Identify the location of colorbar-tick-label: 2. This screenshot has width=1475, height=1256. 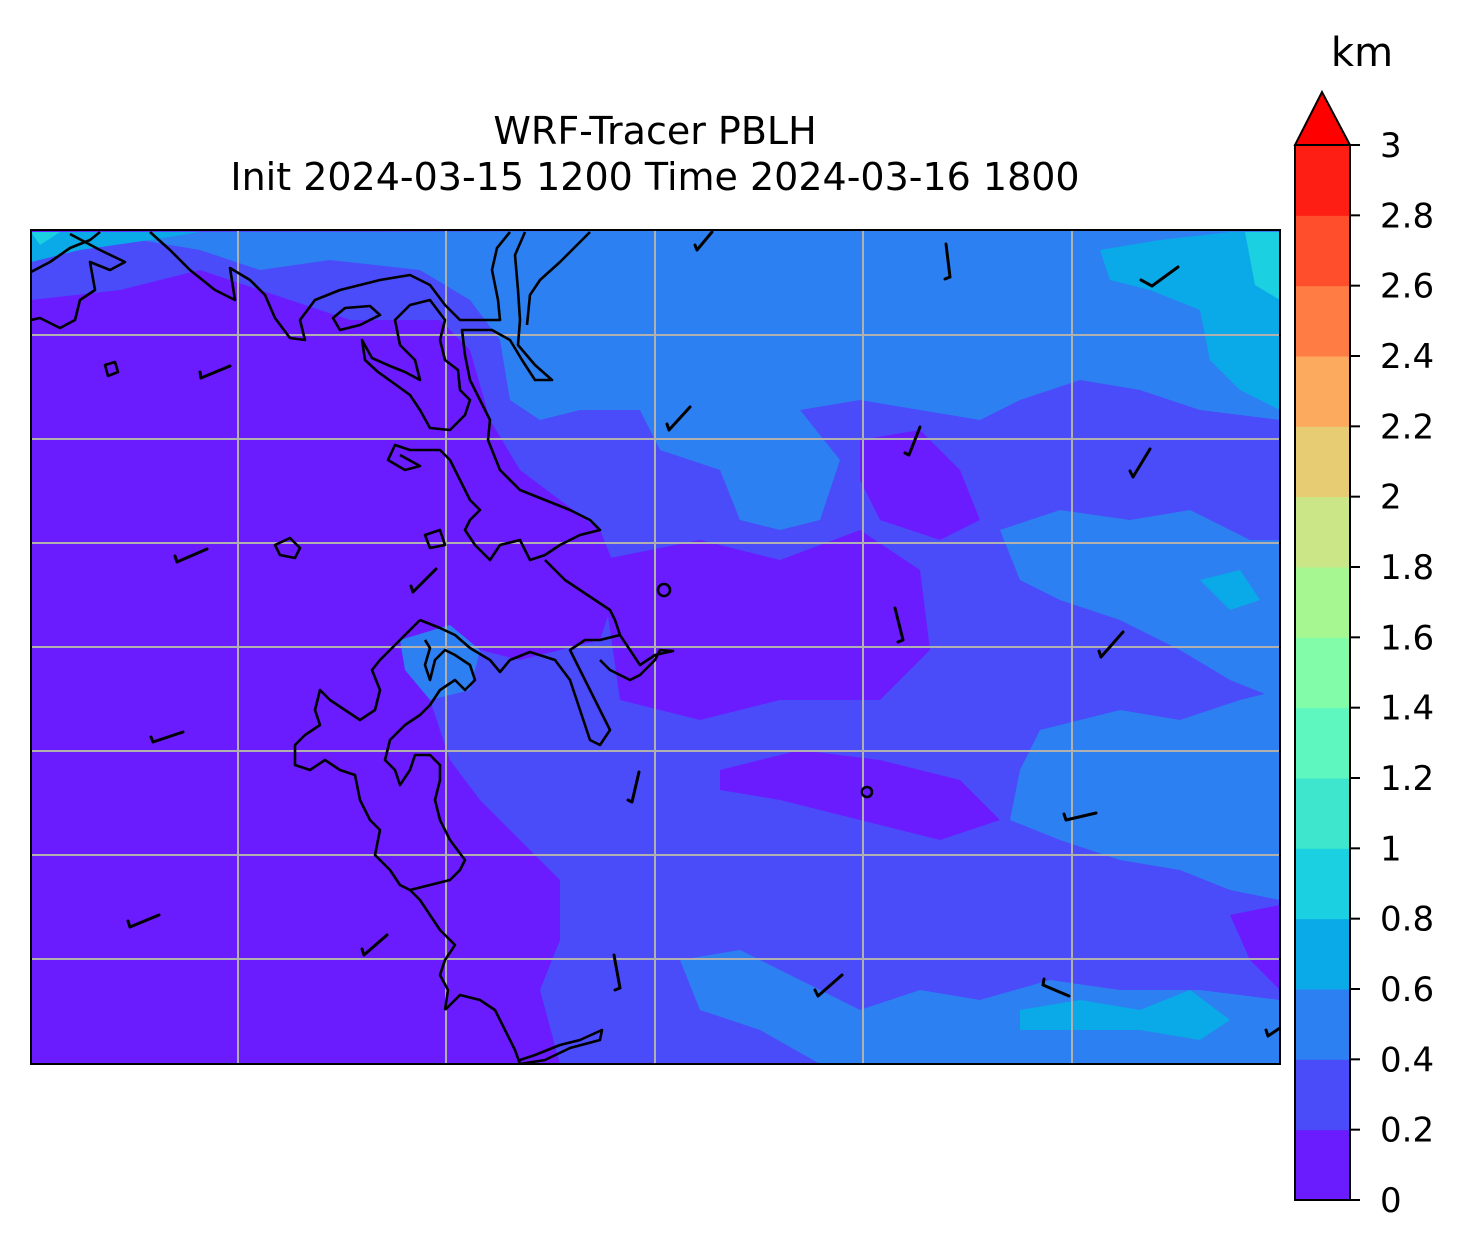
(1391, 498).